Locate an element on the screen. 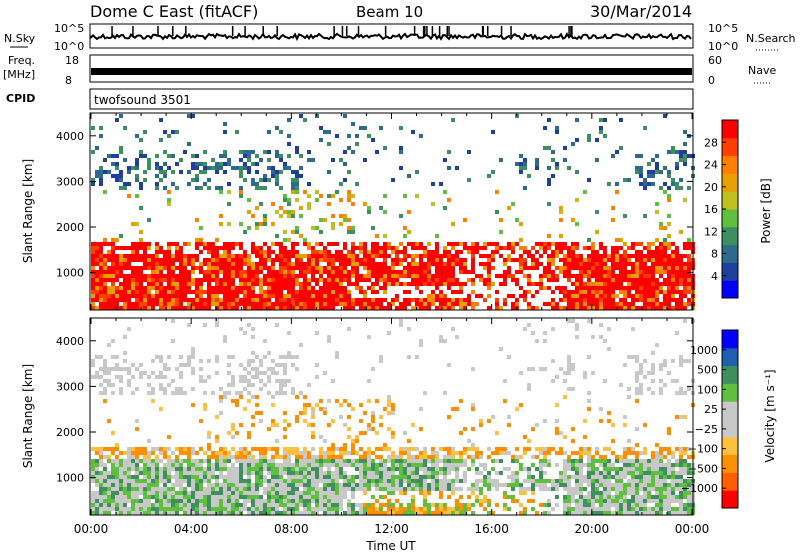 This screenshot has width=800, height=558. title-station: Dome C East (fitACF) is located at coordinates (174, 11).